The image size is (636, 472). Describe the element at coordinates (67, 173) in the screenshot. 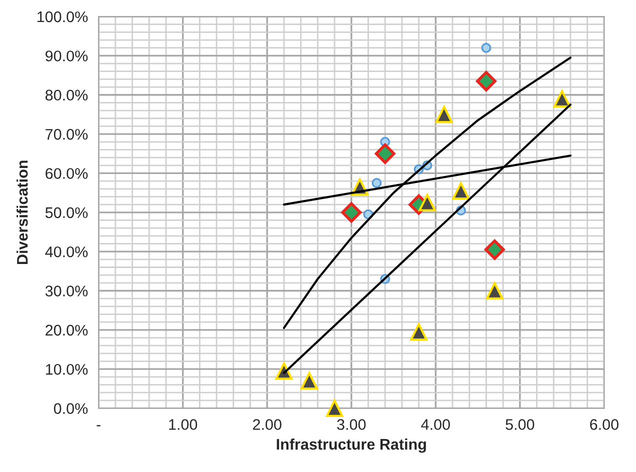

I see `y-tick-label: 60.0%` at that location.